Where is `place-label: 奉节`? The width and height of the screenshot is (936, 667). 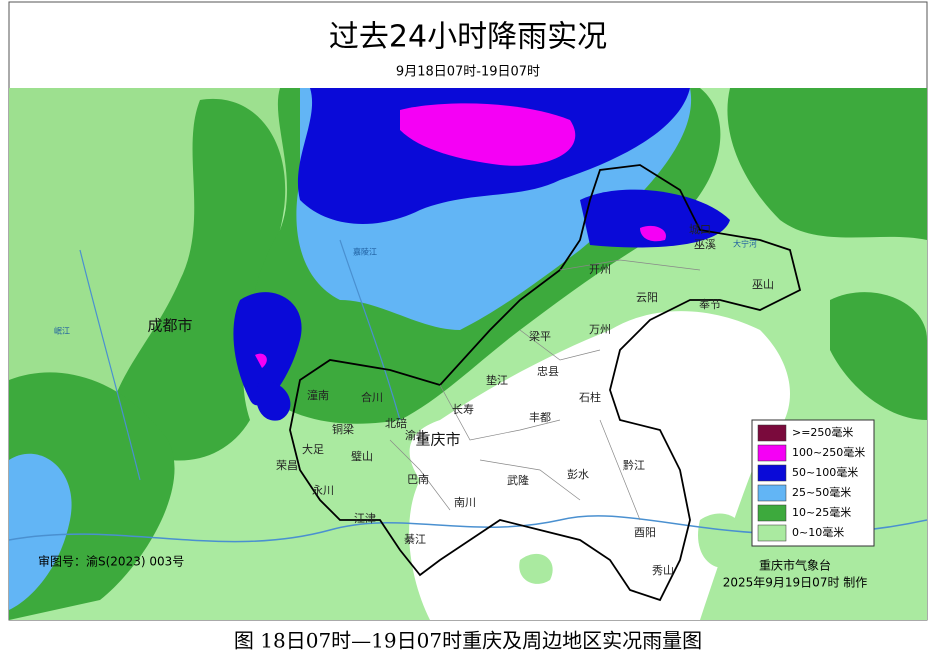 place-label: 奉节 is located at coordinates (710, 304).